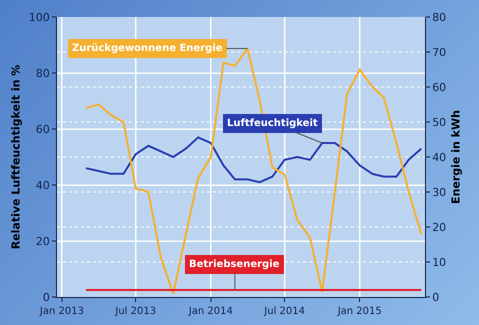 Image resolution: width=479 pixels, height=325 pixels. I want to click on x-tick-label: Jul 2013, so click(135, 311).